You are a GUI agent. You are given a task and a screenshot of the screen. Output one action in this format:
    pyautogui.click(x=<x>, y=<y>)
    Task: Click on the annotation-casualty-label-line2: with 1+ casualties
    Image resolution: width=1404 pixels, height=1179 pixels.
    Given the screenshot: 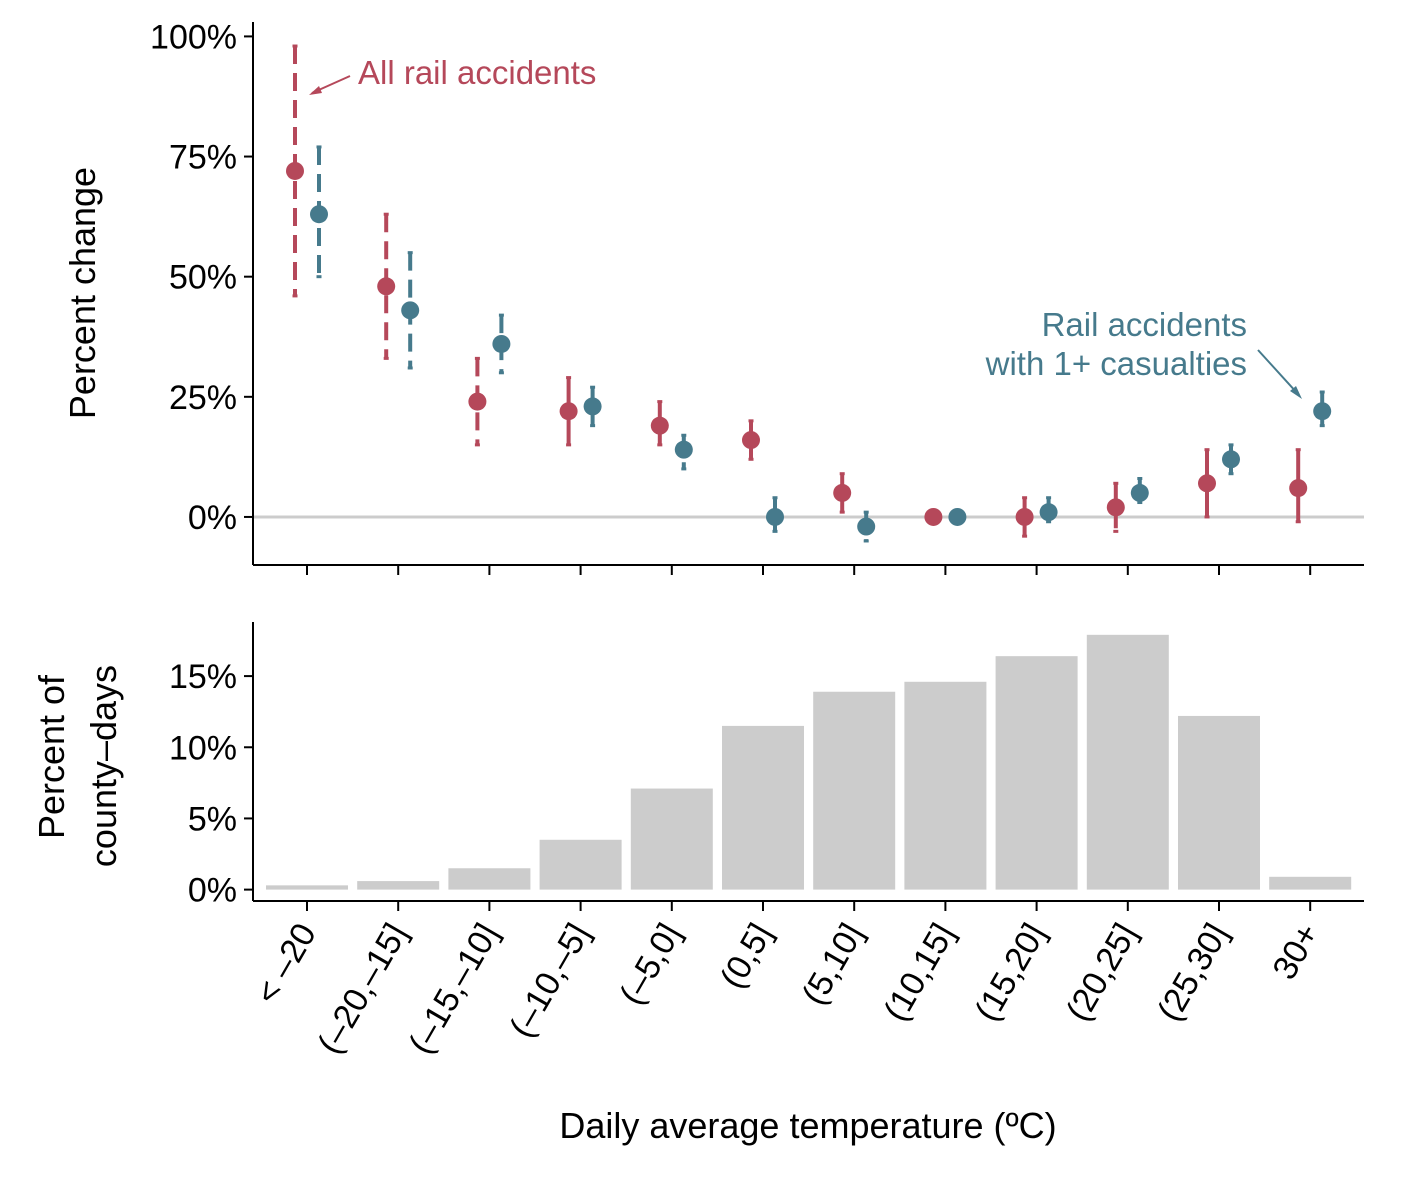 What is the action you would take?
    pyautogui.click(x=1116, y=363)
    